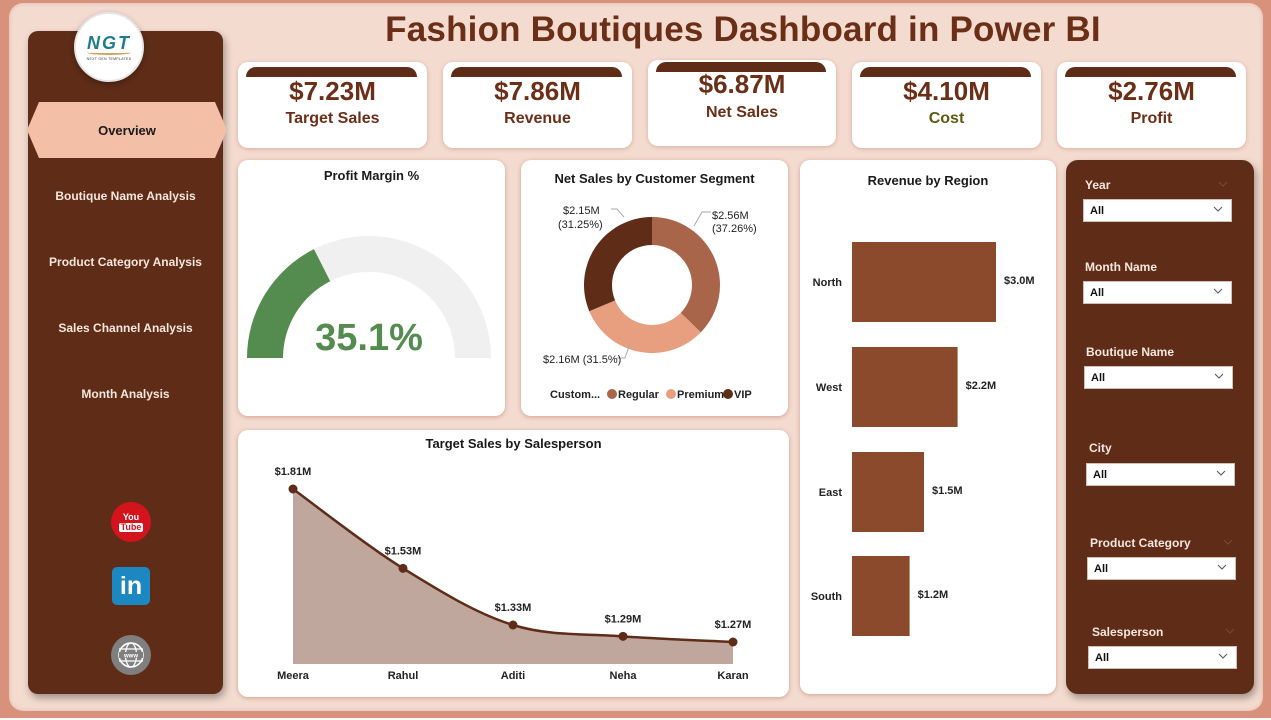 The width and height of the screenshot is (1271, 720). I want to click on filter-month-name-dropdown: All, so click(1157, 292).